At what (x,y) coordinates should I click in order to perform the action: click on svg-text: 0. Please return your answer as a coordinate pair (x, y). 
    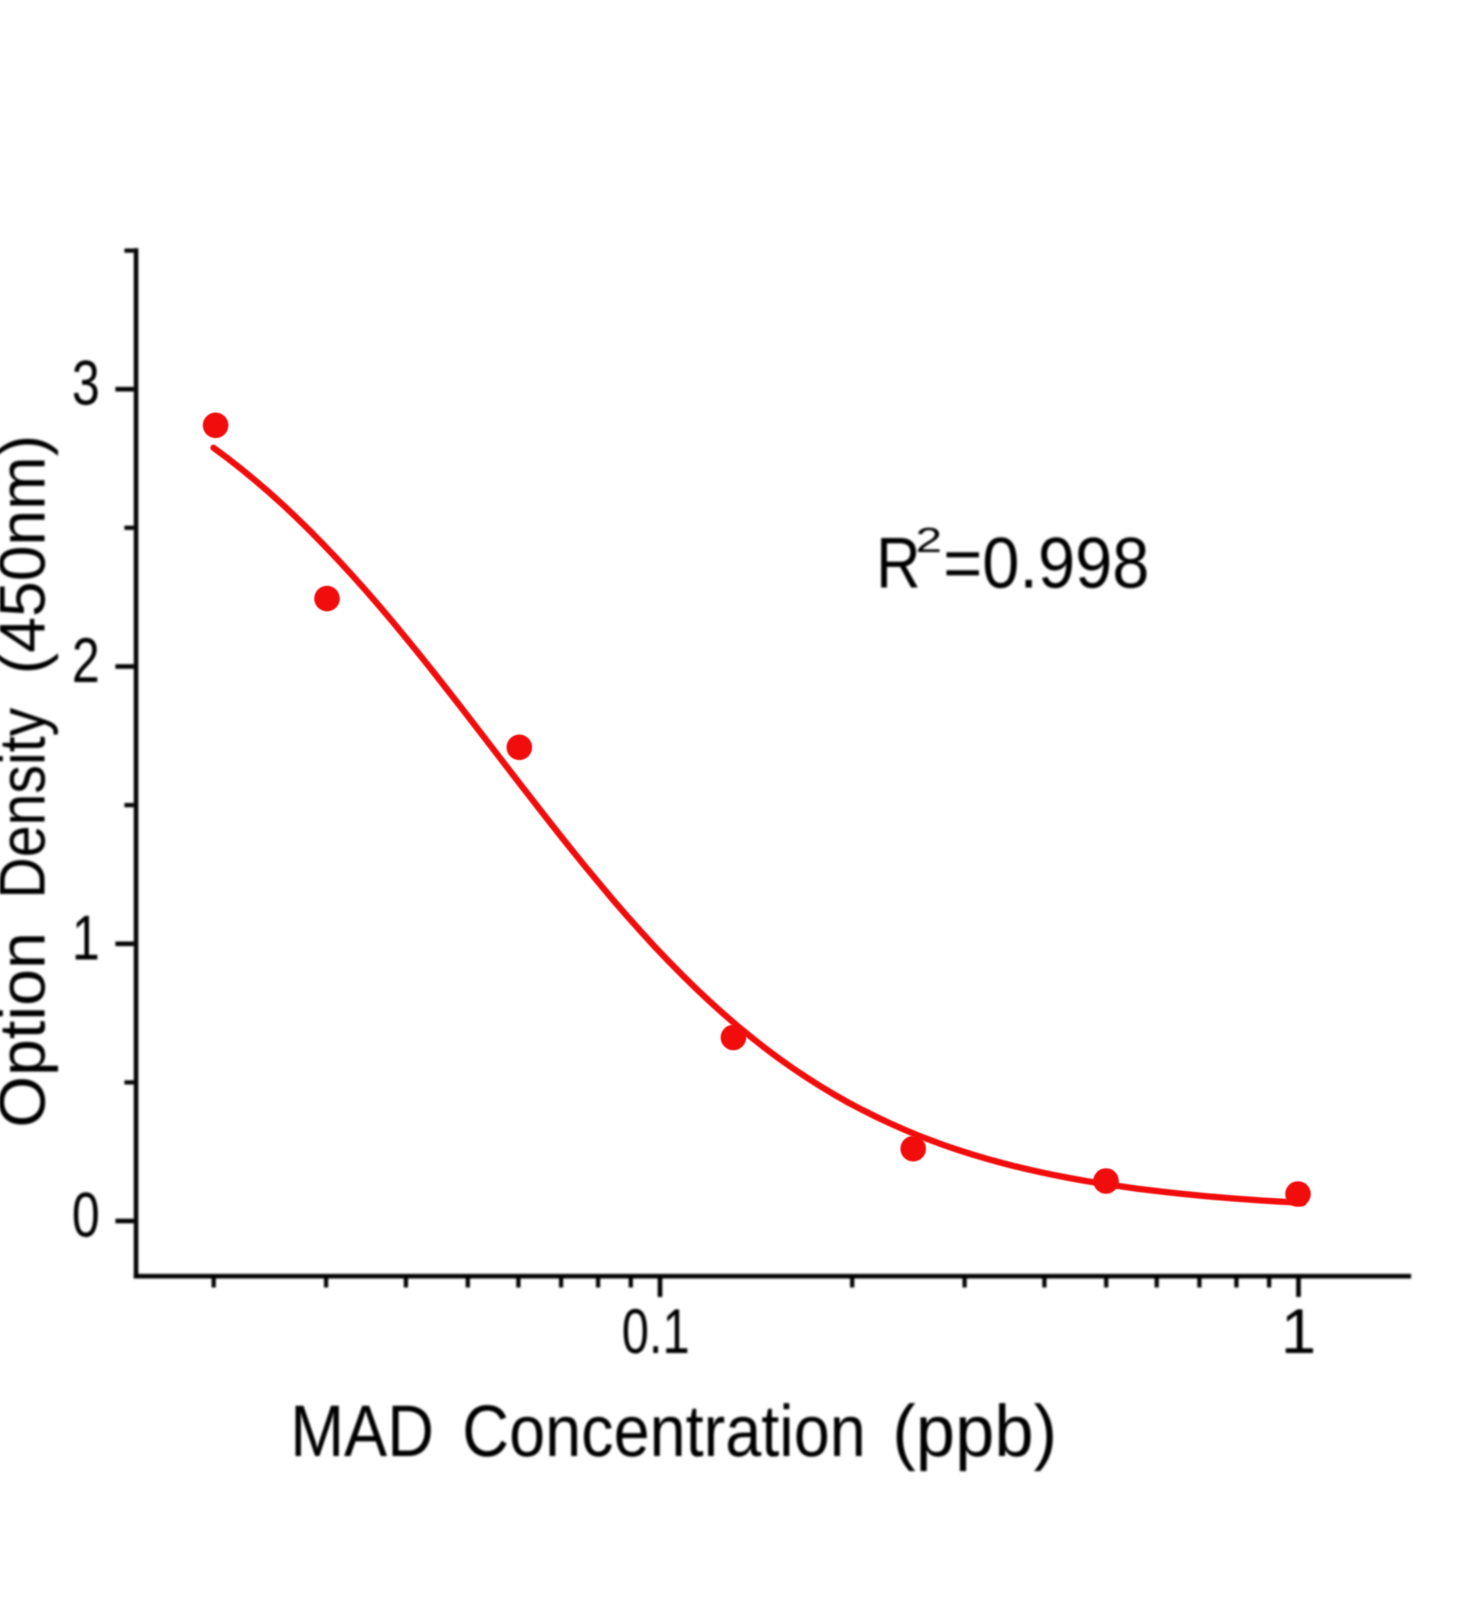
    Looking at the image, I should click on (86, 1216).